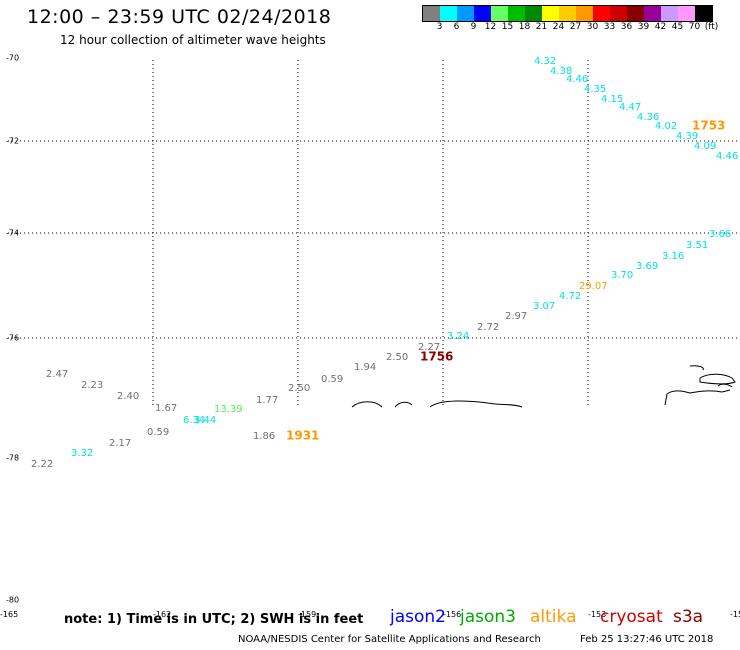 The width and height of the screenshot is (740, 650). What do you see at coordinates (544, 306) in the screenshot?
I see `wave-height-value: 3.07` at bounding box center [544, 306].